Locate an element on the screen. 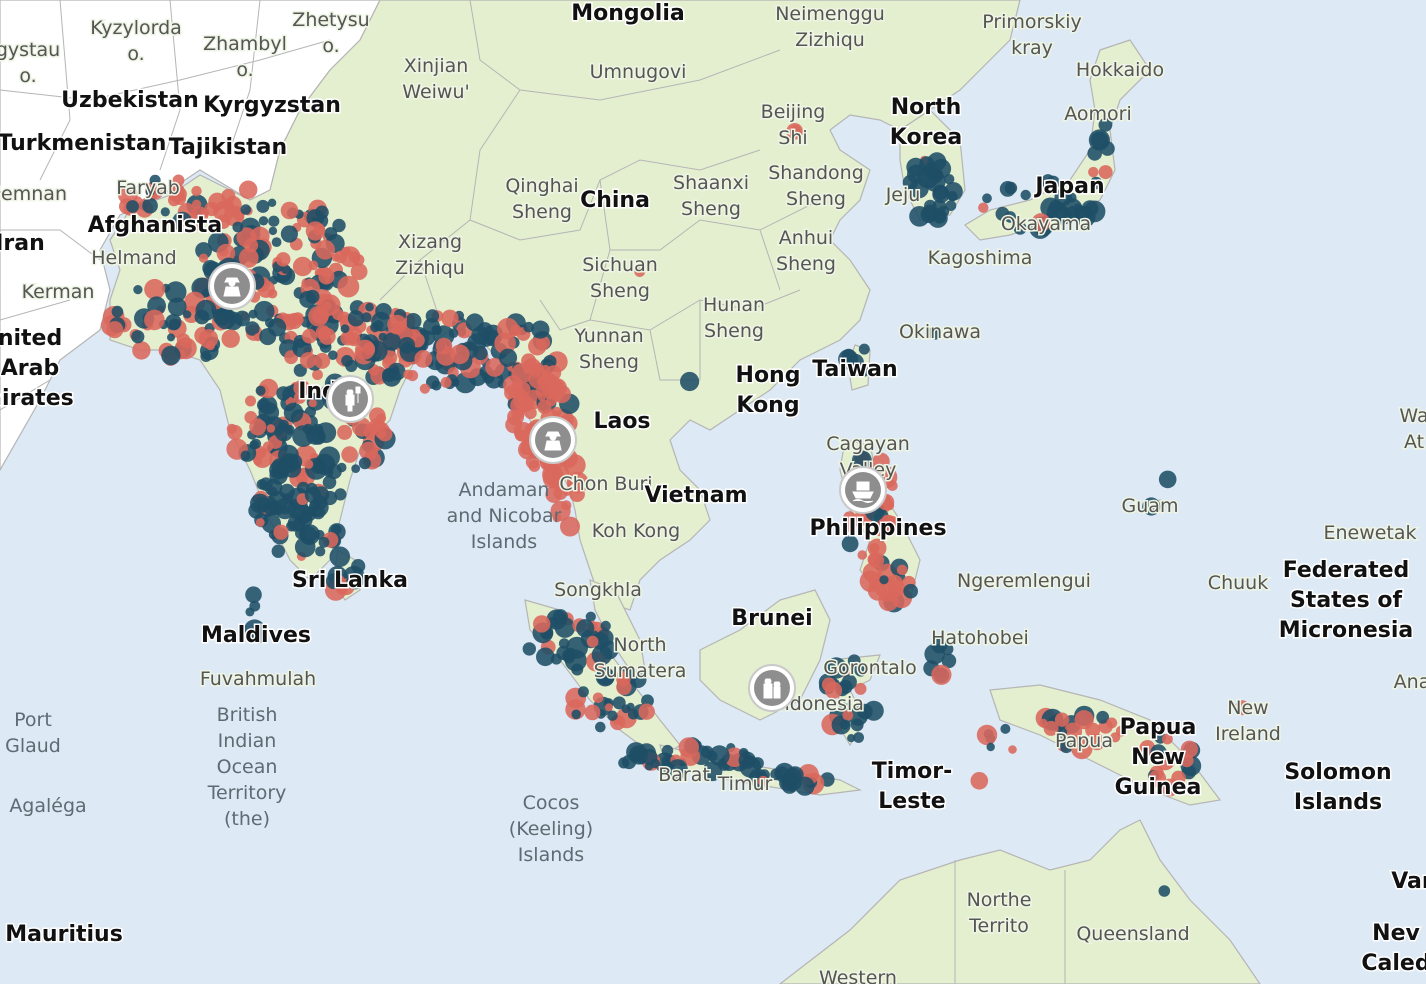  marker-indonesia is located at coordinates (772, 688).